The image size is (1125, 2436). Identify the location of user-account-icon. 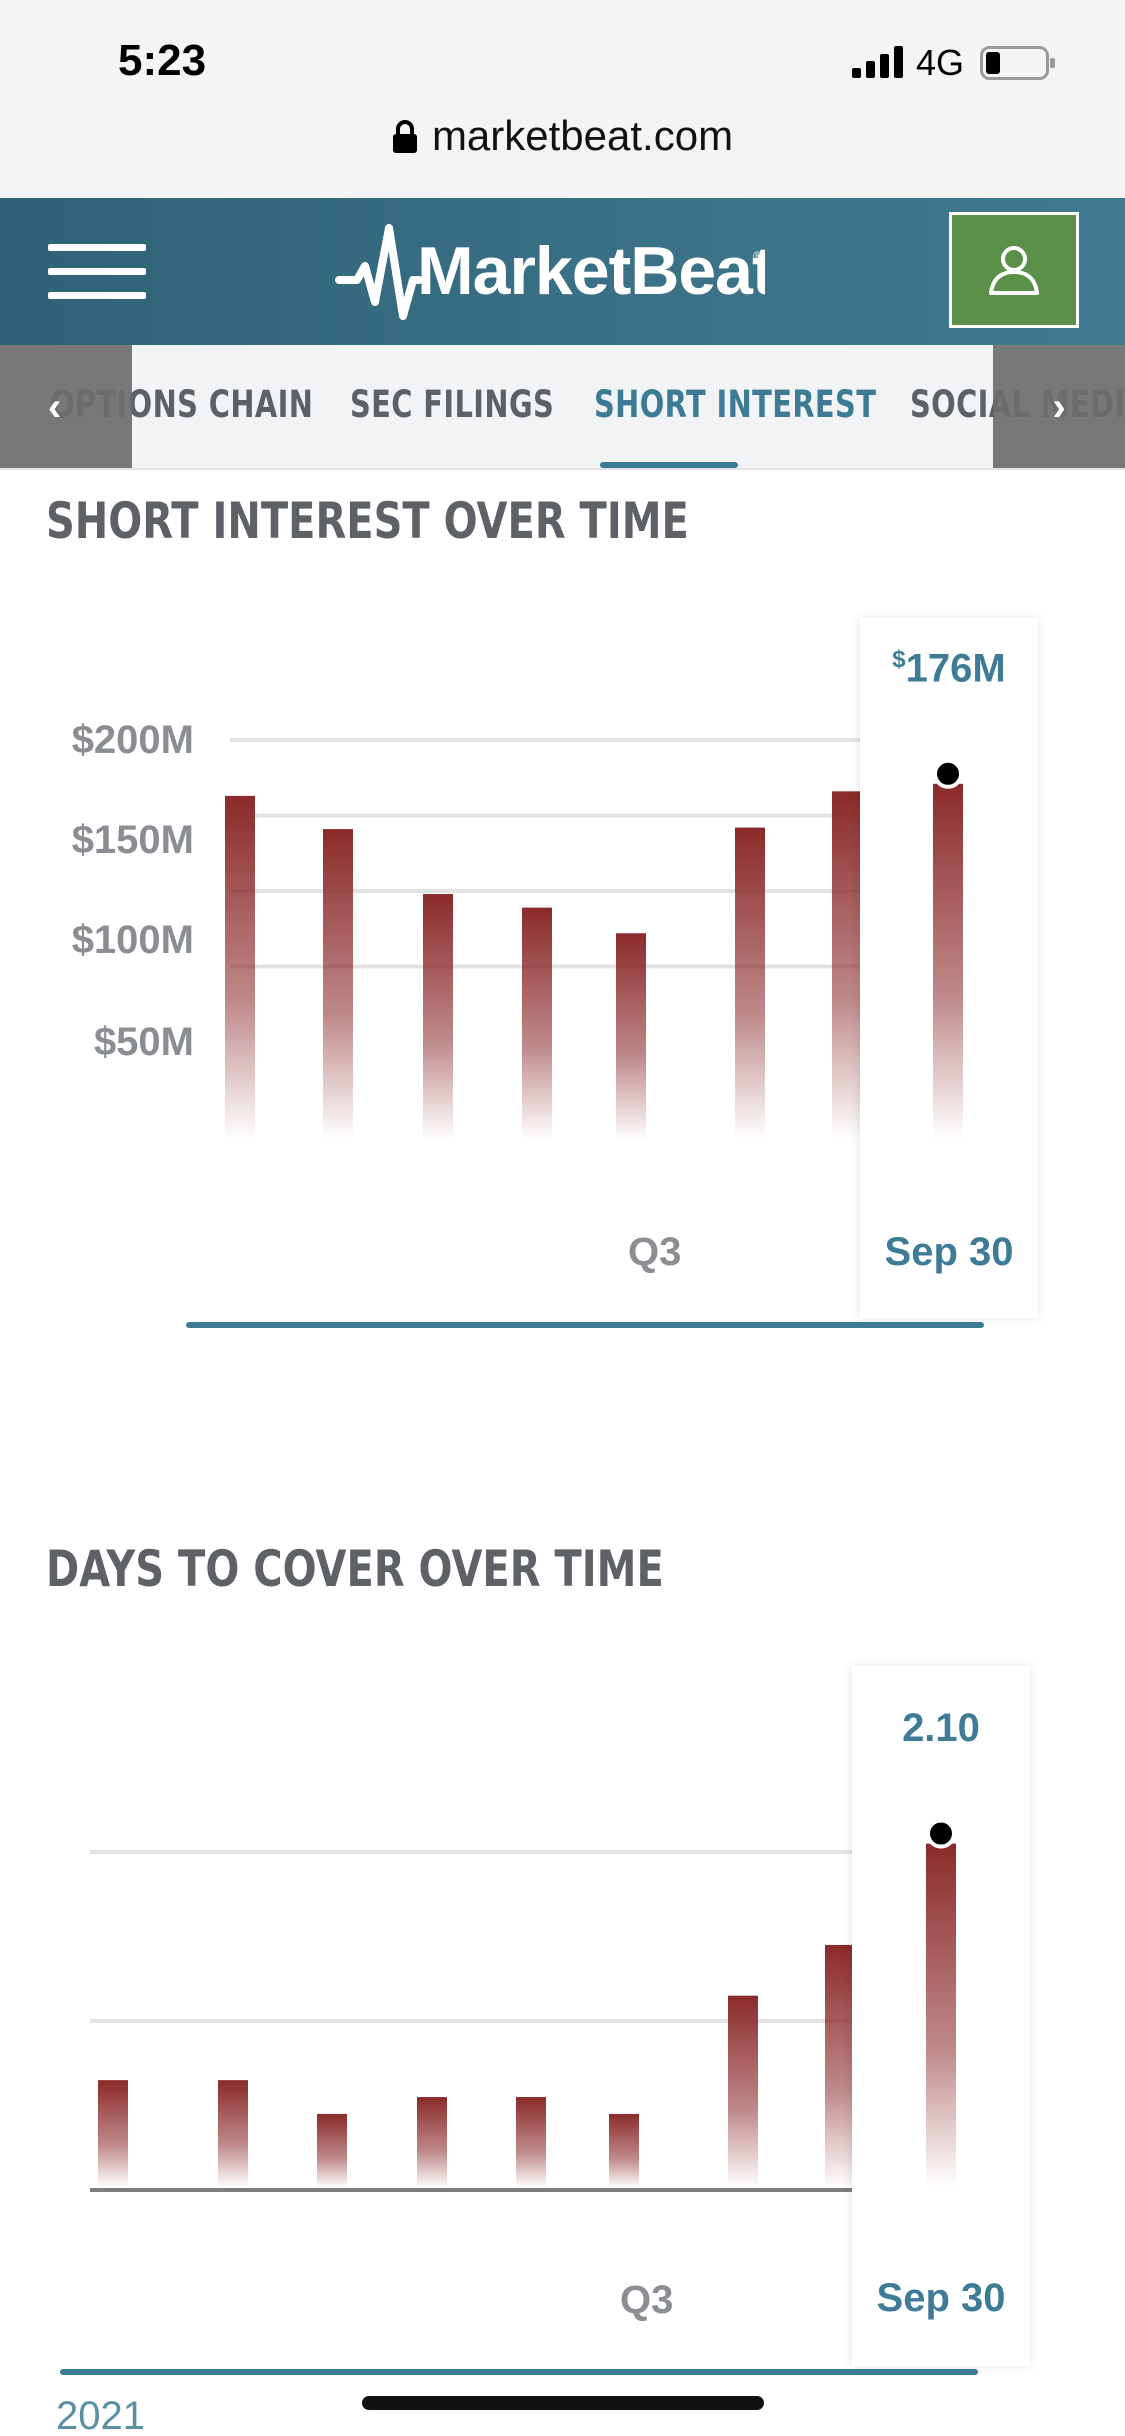
(1014, 270).